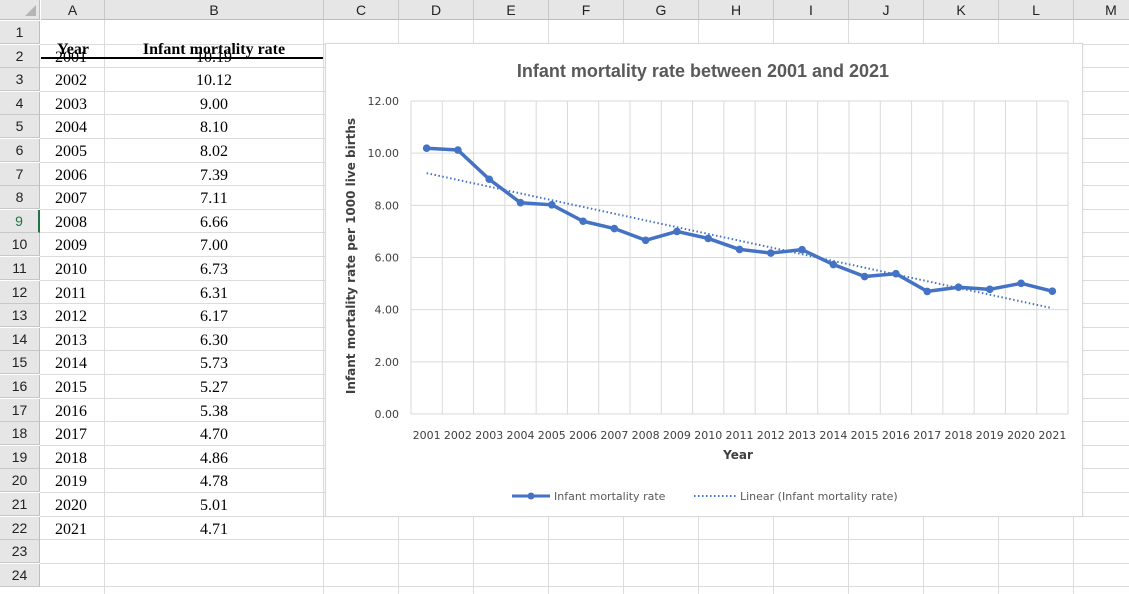 The height and width of the screenshot is (594, 1129). What do you see at coordinates (20, 268) in the screenshot?
I see `row-header-11: 11` at bounding box center [20, 268].